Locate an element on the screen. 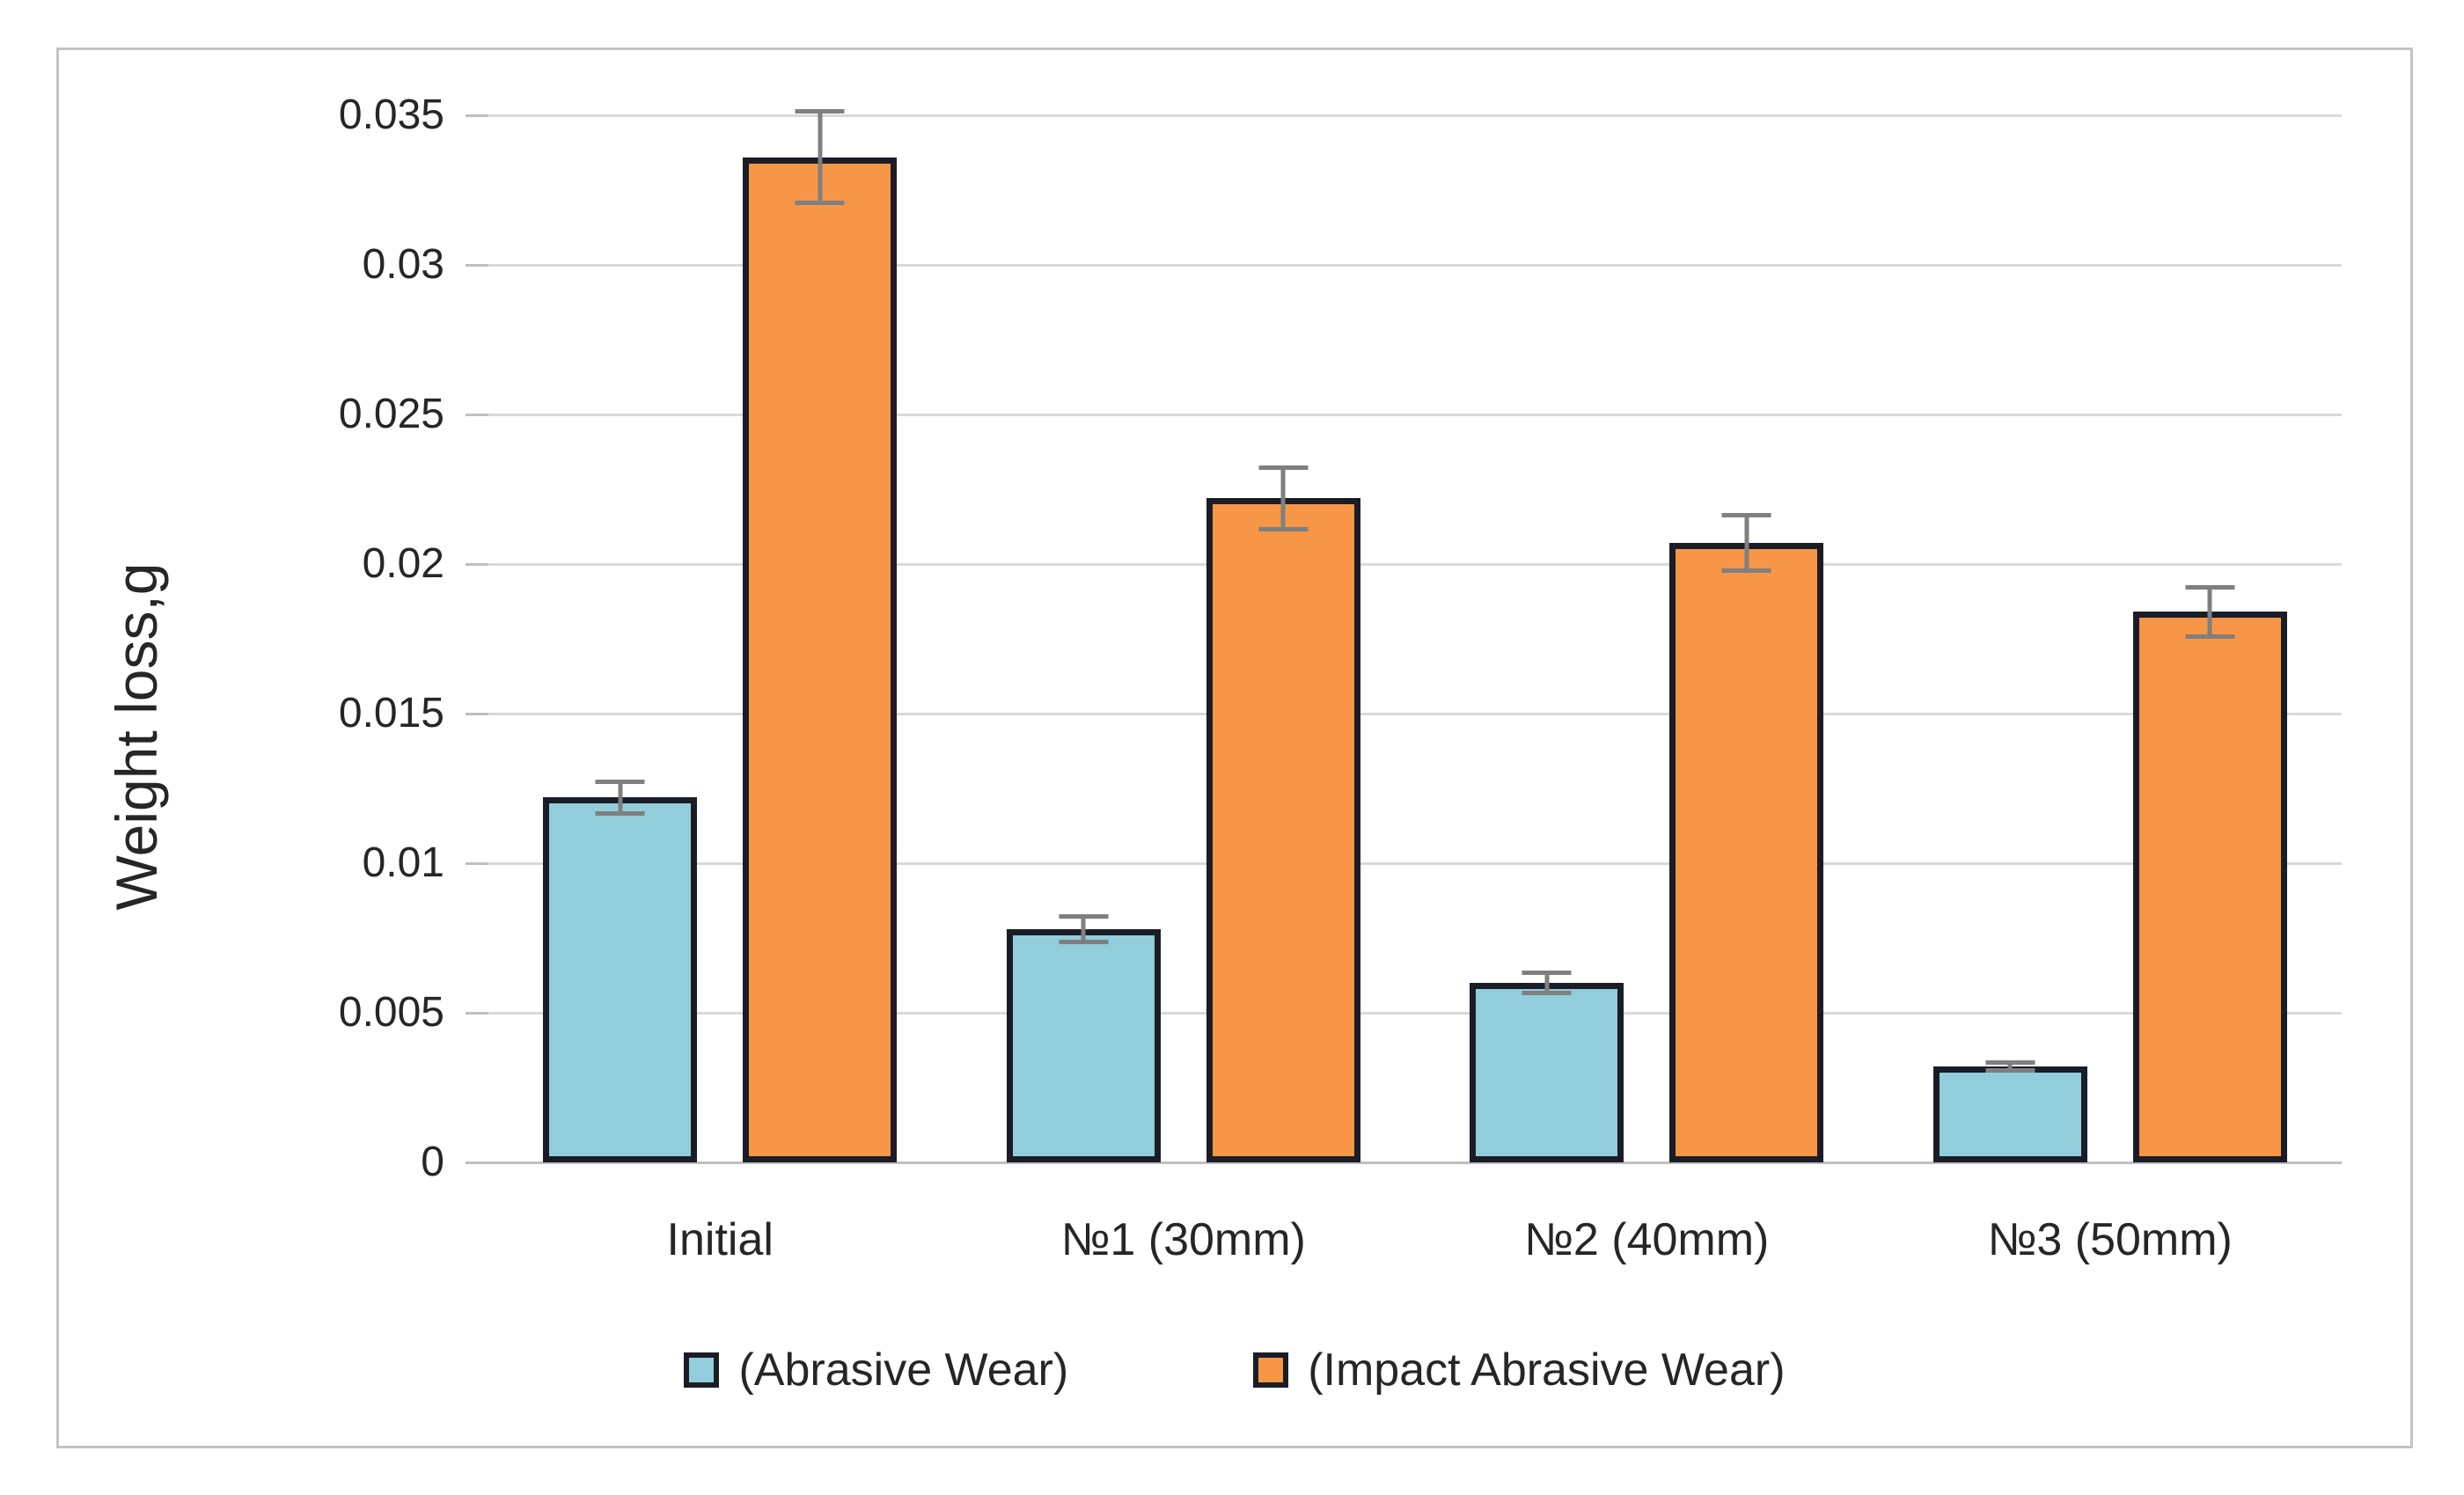 The width and height of the screenshot is (2464, 1495). y-tick-label: 0.03 is located at coordinates (403, 264).